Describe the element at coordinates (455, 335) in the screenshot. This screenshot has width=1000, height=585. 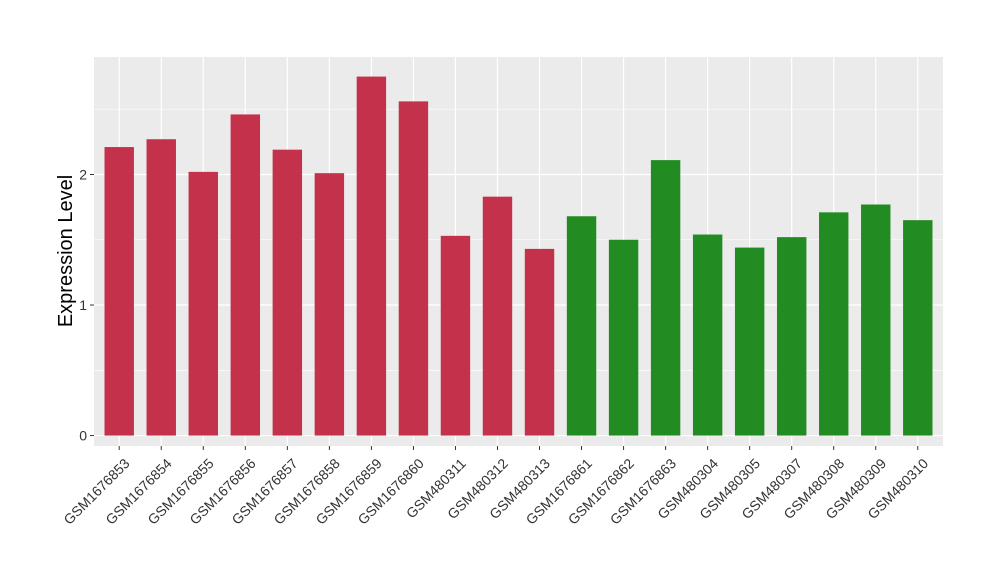
I see `bar-GSM480311` at that location.